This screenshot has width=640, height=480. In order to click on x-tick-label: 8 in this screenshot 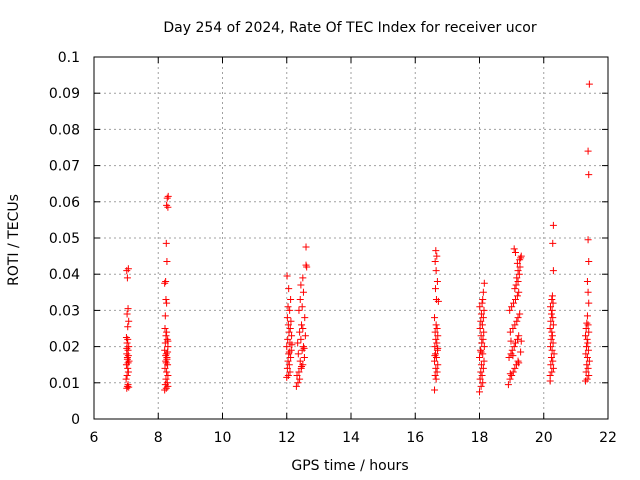, I will do `click(158, 438)`.